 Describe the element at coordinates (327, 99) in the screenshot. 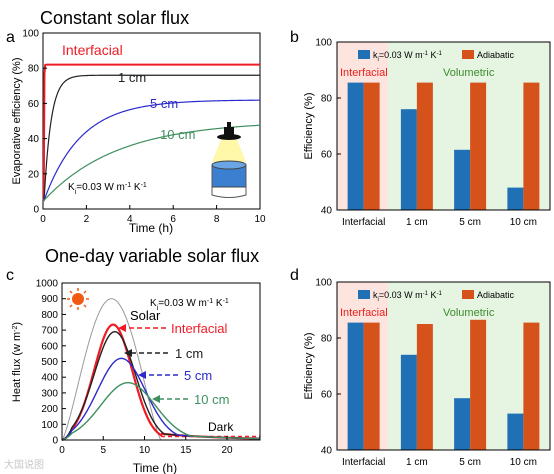

I see `panel-b-ytick-label: 80` at that location.